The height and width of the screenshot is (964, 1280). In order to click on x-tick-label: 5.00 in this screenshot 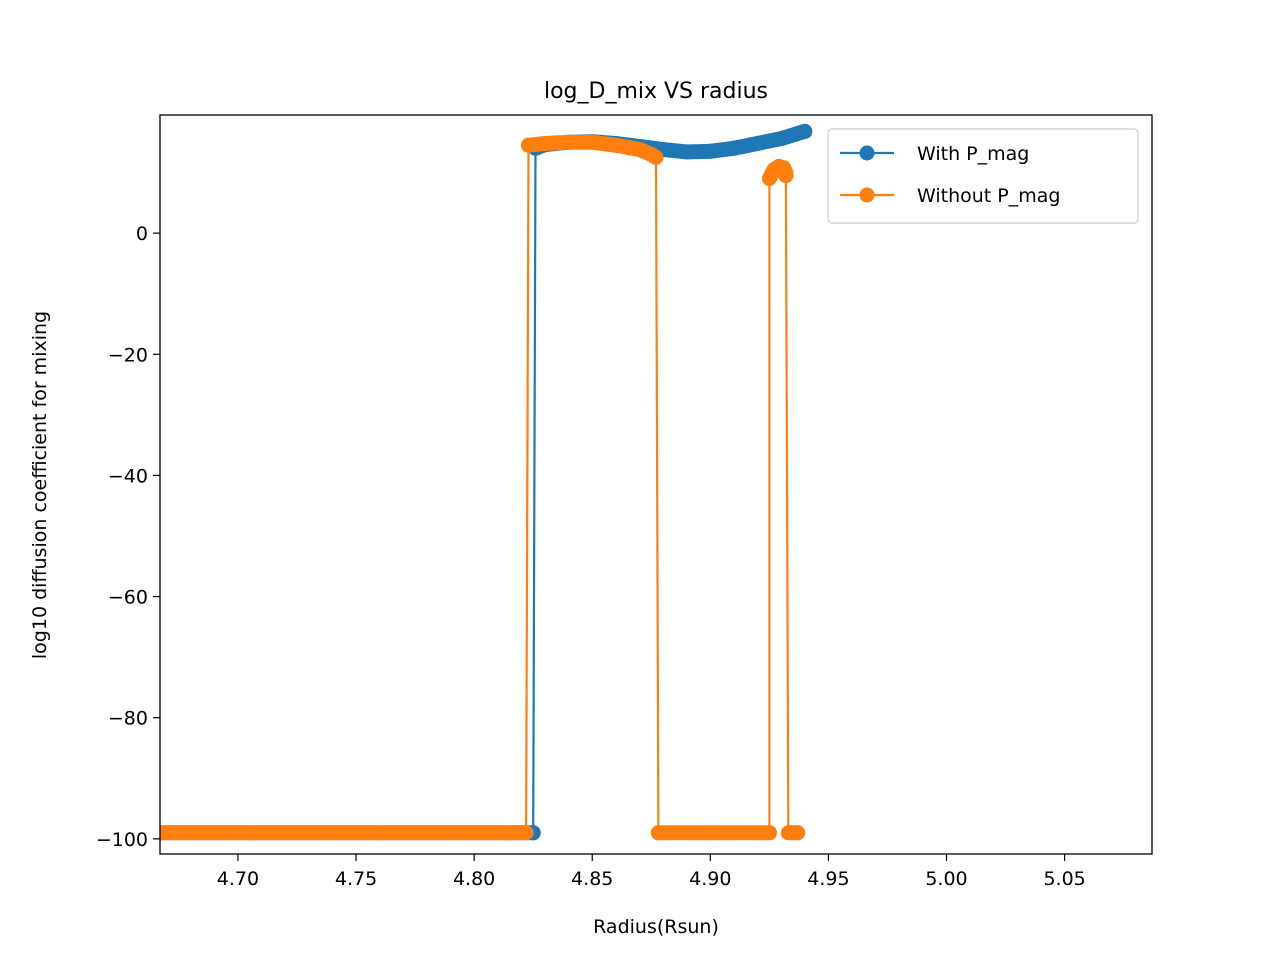, I will do `click(946, 879)`.